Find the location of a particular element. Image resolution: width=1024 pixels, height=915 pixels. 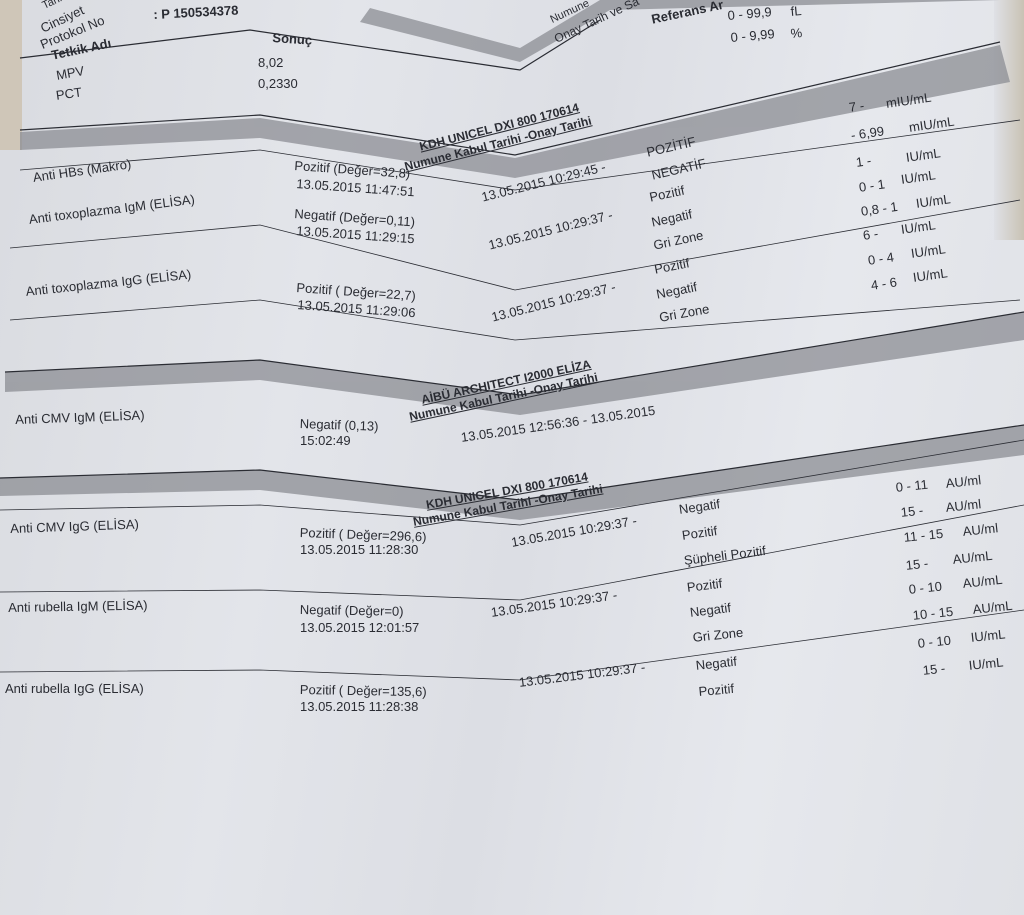

ref-range: 1 - is located at coordinates (864, 161).